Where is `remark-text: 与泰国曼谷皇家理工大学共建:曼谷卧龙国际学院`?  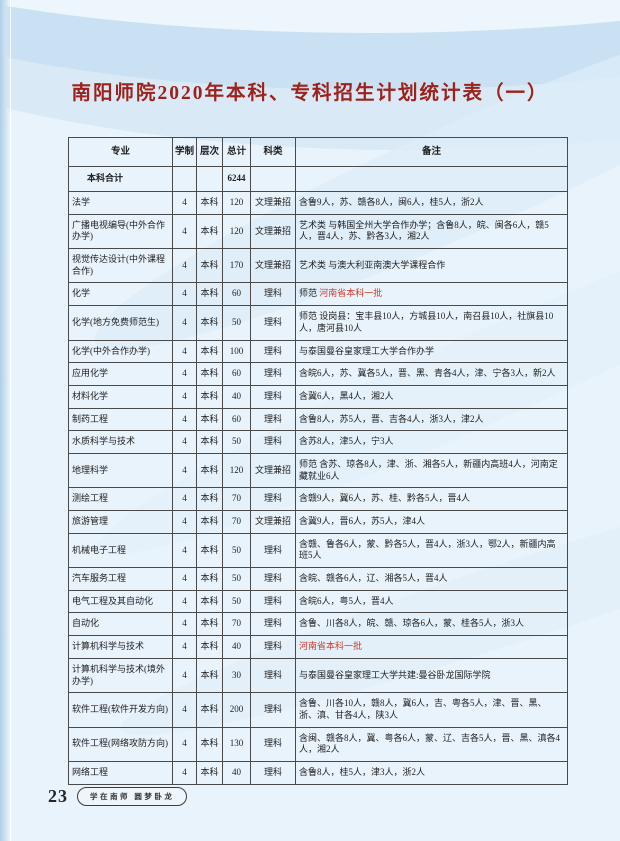 remark-text: 与泰国曼谷皇家理工大学共建:曼谷卧龙国际学院 is located at coordinates (395, 674).